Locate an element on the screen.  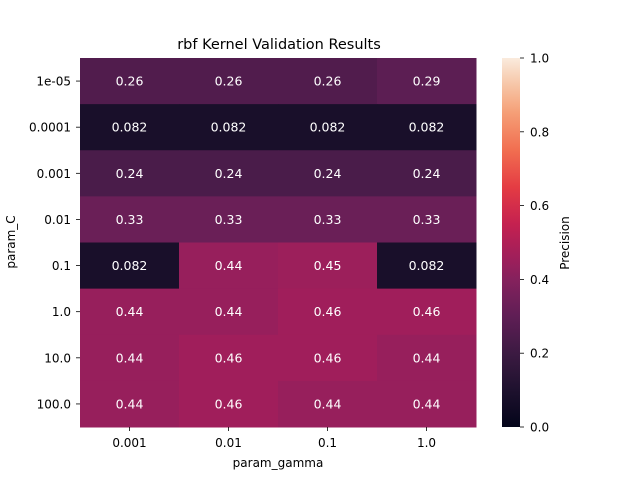
x-tick-label: 0.001 is located at coordinates (129, 443).